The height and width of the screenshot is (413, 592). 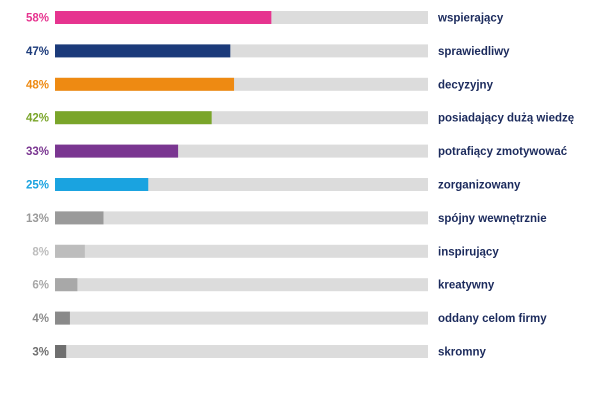 I want to click on value-label: 48%, so click(x=37, y=85).